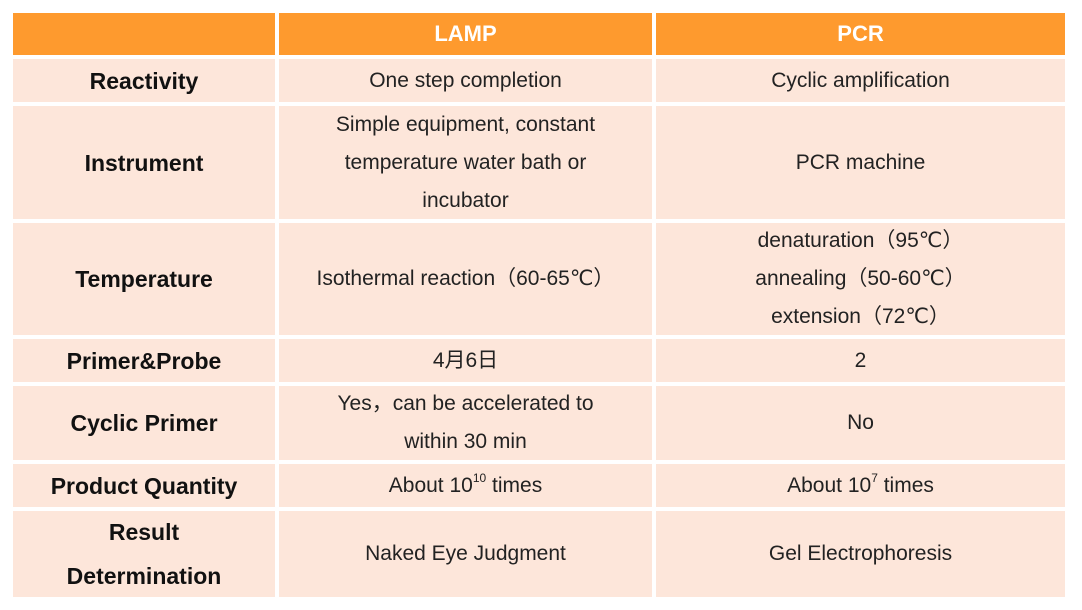 The image size is (1082, 610). What do you see at coordinates (860, 34) in the screenshot?
I see `header-pcr: PCR` at bounding box center [860, 34].